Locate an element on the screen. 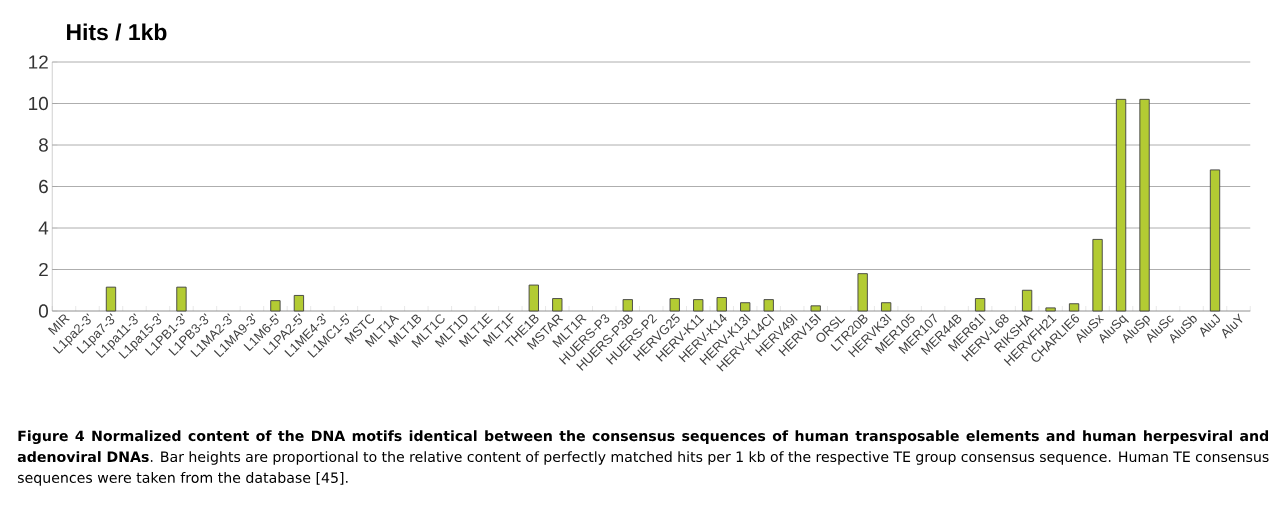 The image size is (1287, 516). y-tick-label: 8 is located at coordinates (43, 145).